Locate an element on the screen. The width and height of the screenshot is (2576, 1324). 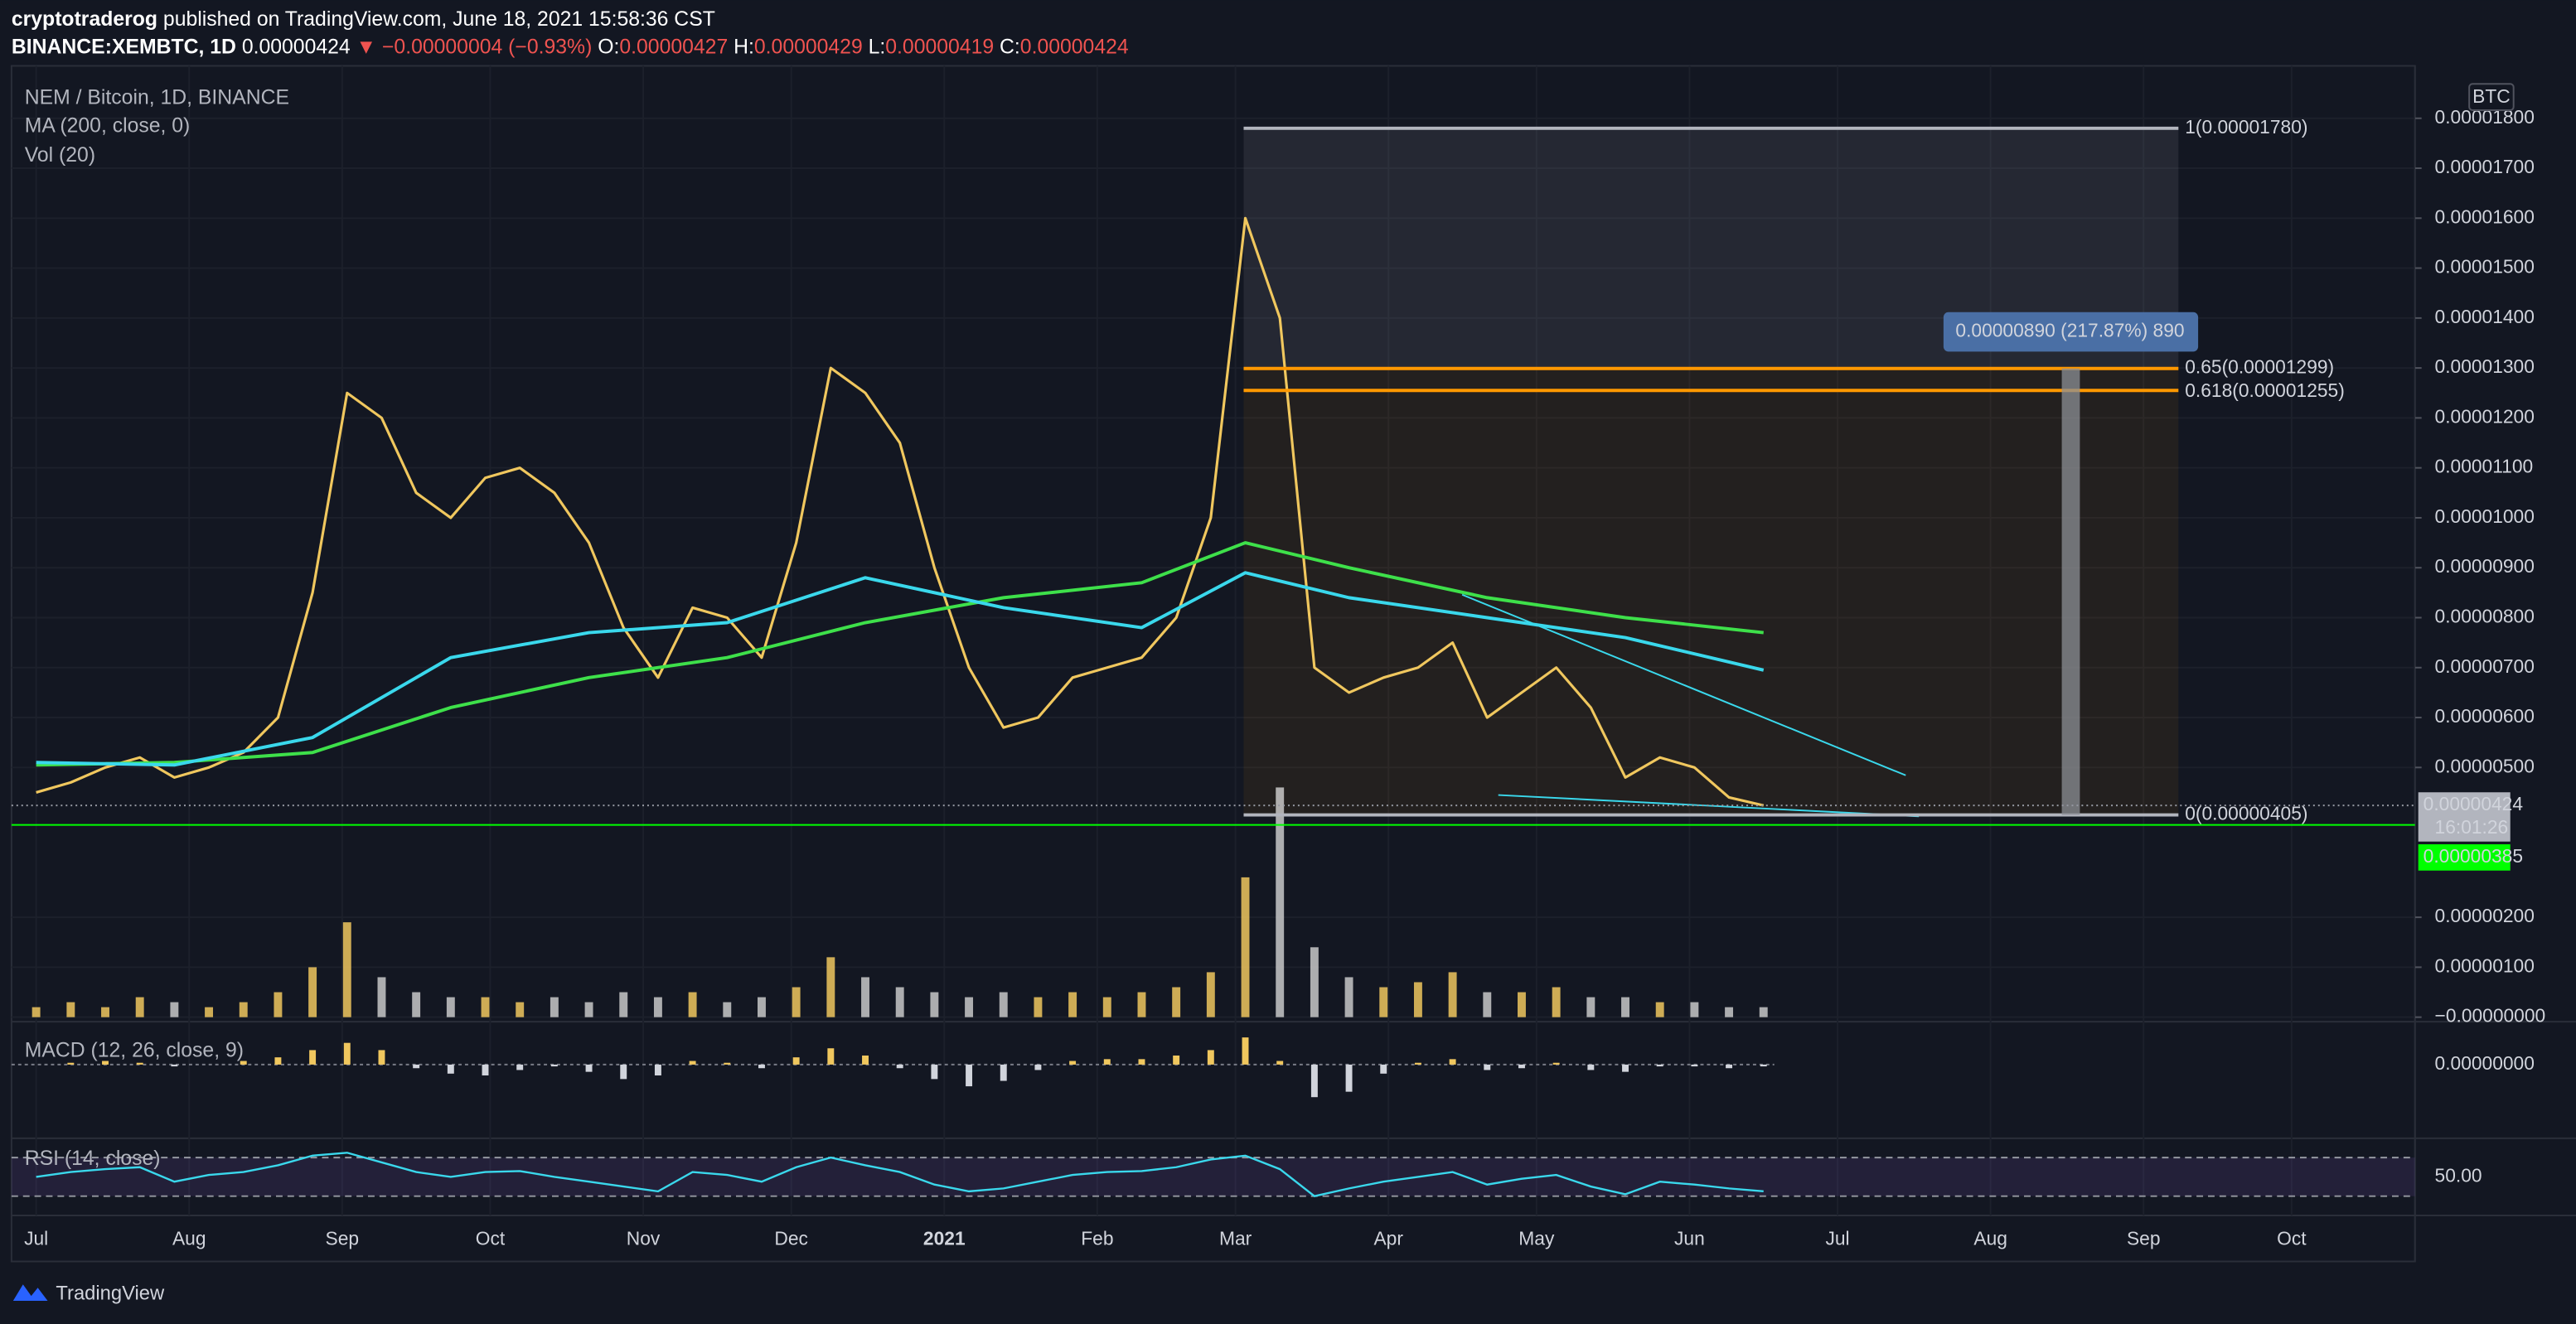
x-tick-label: Nov is located at coordinates (644, 1239).